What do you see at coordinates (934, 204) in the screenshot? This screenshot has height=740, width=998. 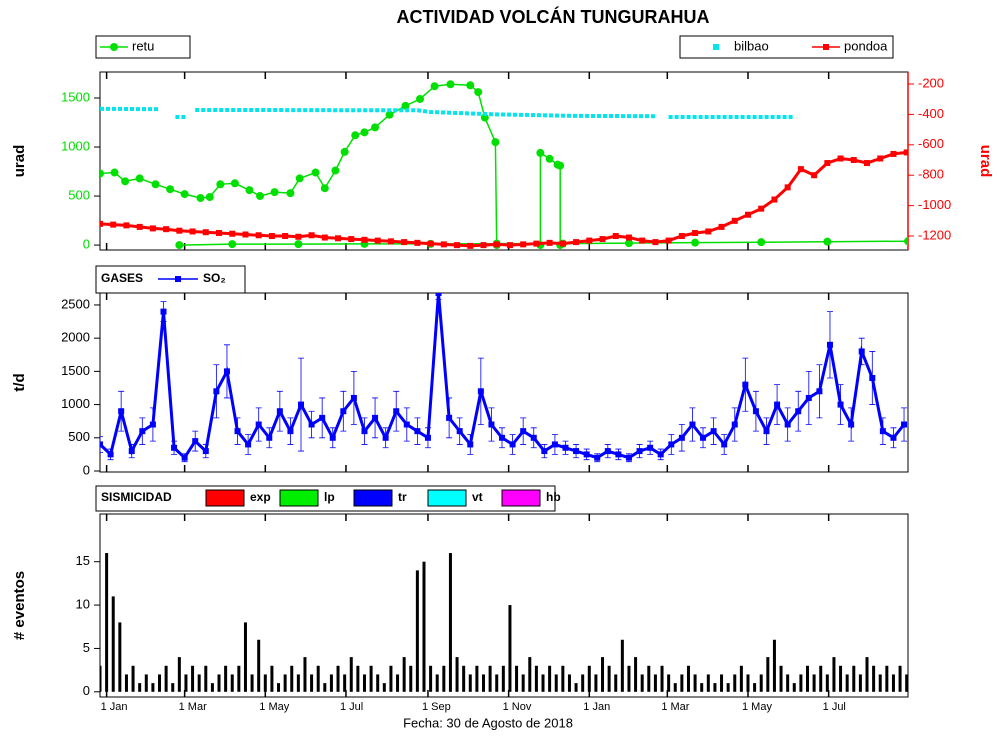 I see `y2-tick-label: -1000` at bounding box center [934, 204].